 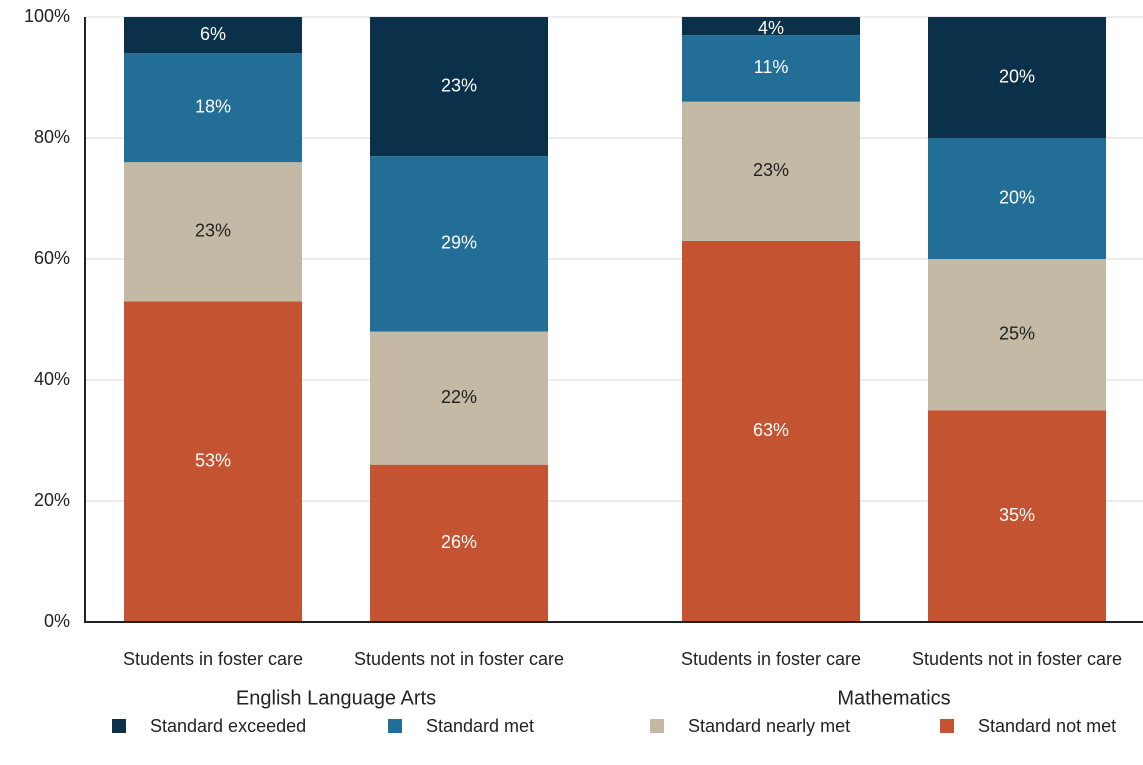 What do you see at coordinates (769, 726) in the screenshot?
I see `legend-label: Standard nearly met` at bounding box center [769, 726].